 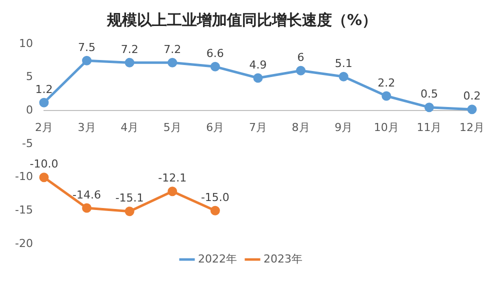 I want to click on data-label: 0.5, so click(x=429, y=94).